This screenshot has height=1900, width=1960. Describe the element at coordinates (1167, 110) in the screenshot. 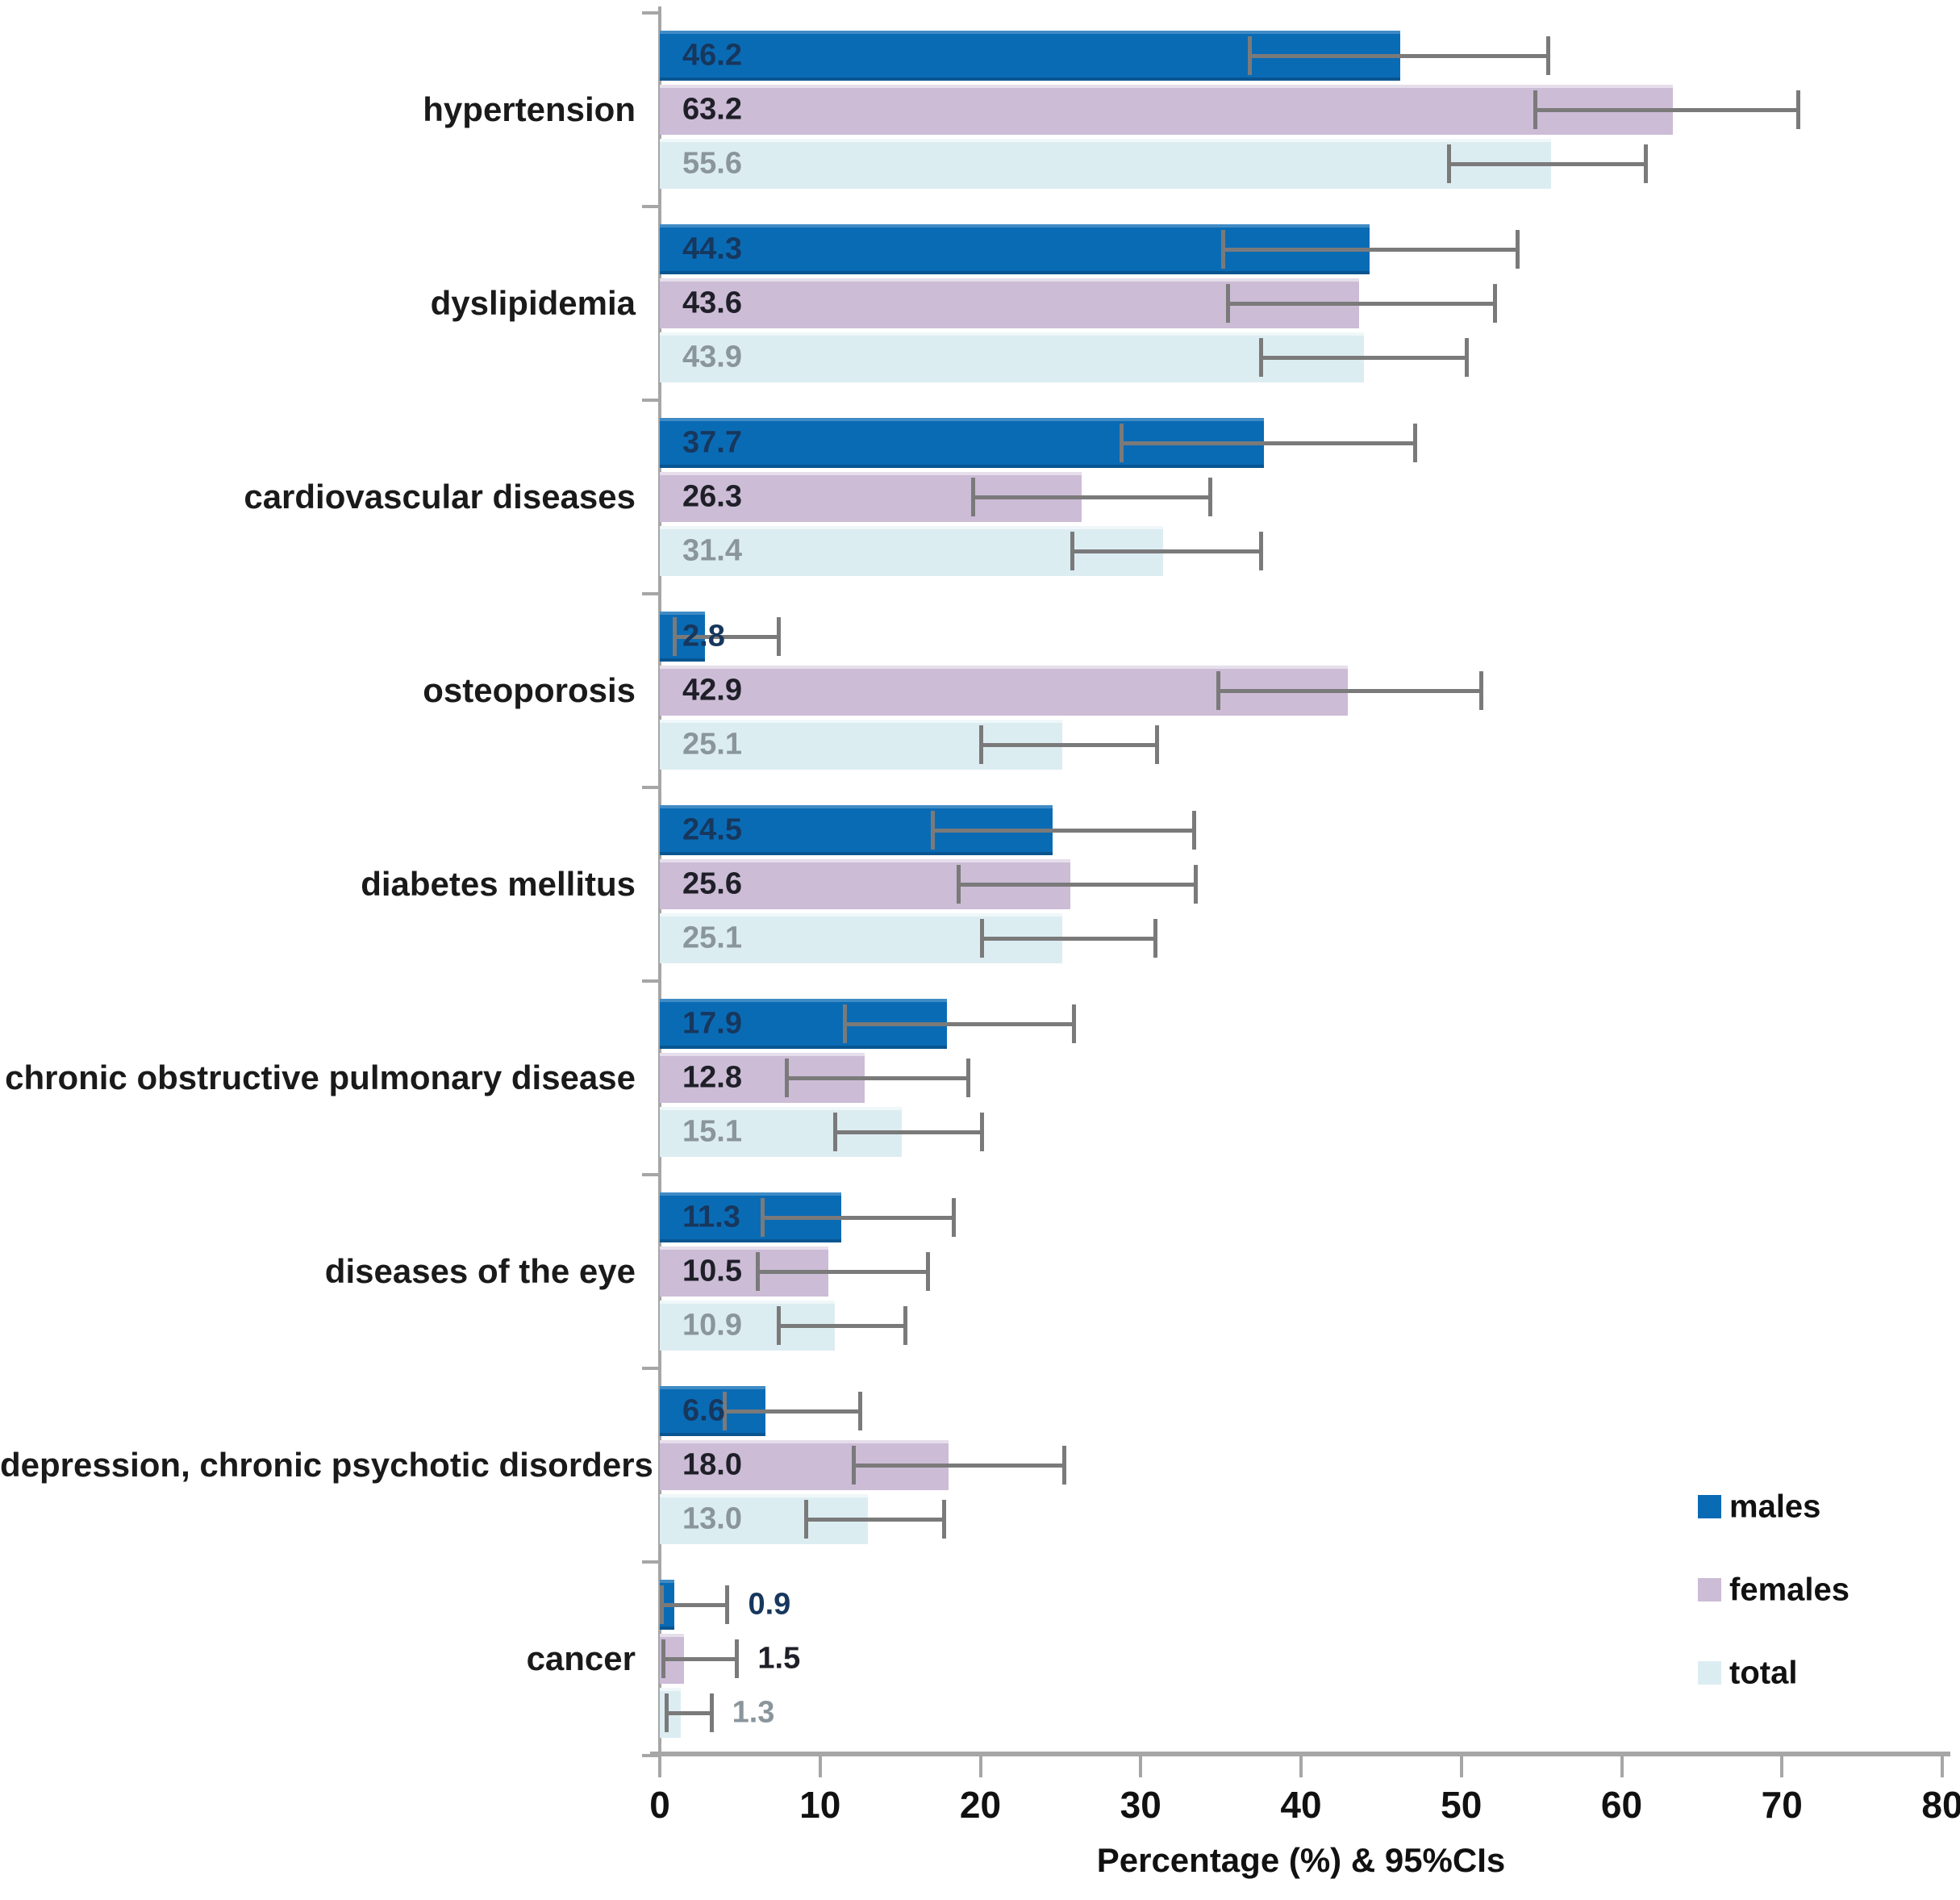

I see `bar-females` at that location.